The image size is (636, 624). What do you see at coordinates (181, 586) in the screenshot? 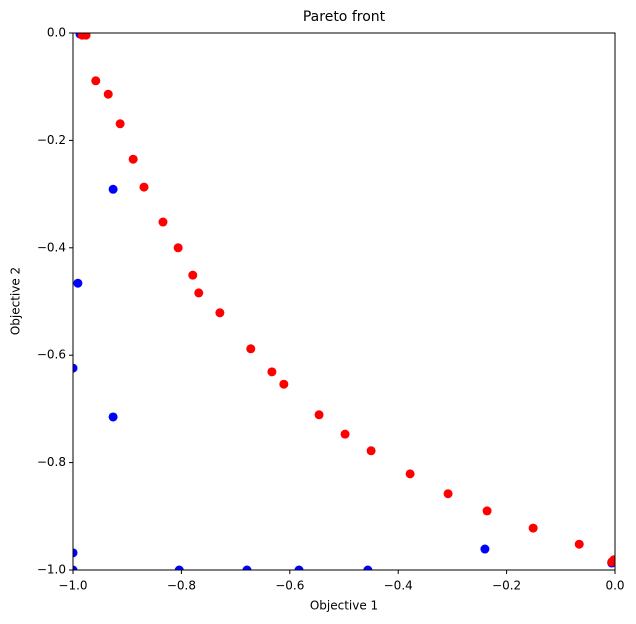
I see `x-tick-label: −0.8` at bounding box center [181, 586].